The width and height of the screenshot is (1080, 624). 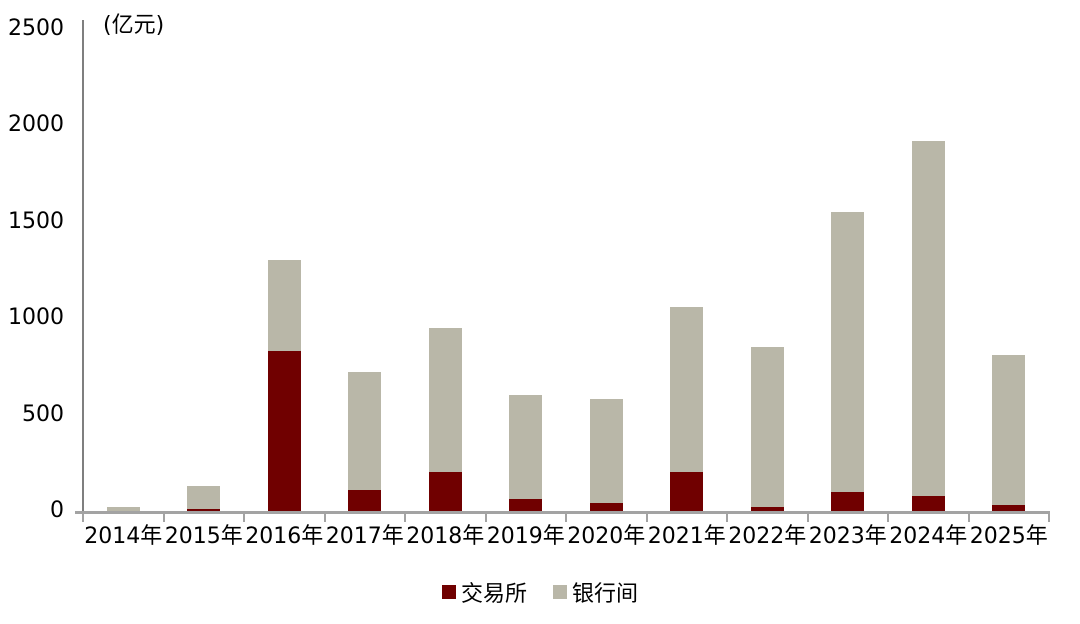 I want to click on x-tick-label: 2020年, so click(x=606, y=536).